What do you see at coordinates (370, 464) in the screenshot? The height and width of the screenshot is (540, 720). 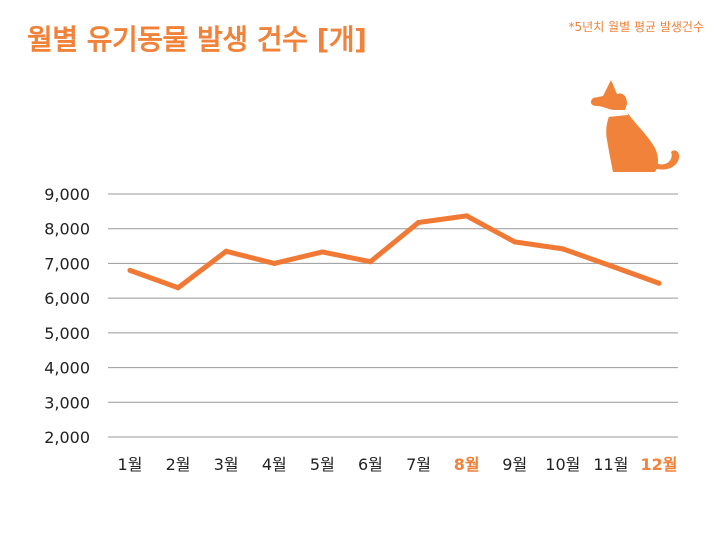 I see `x-tick-label: 6월` at bounding box center [370, 464].